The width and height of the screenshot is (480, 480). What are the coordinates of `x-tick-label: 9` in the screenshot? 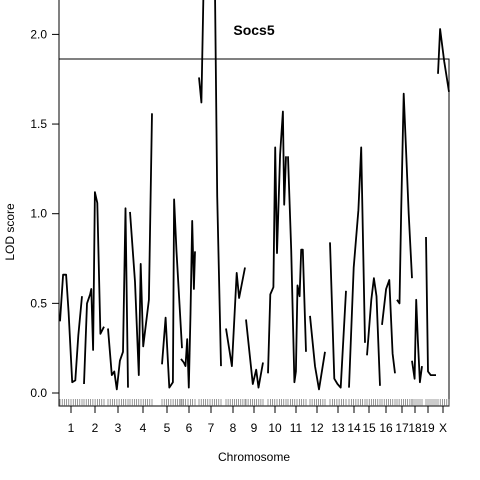 It's located at (254, 428).